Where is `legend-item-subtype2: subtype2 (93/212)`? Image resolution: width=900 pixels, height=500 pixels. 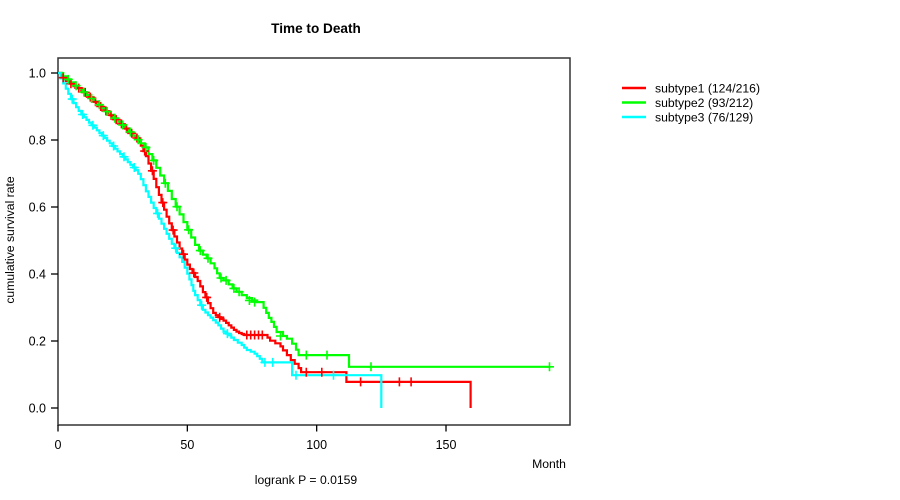
legend-item-subtype2: subtype2 (93/212) is located at coordinates (687, 103).